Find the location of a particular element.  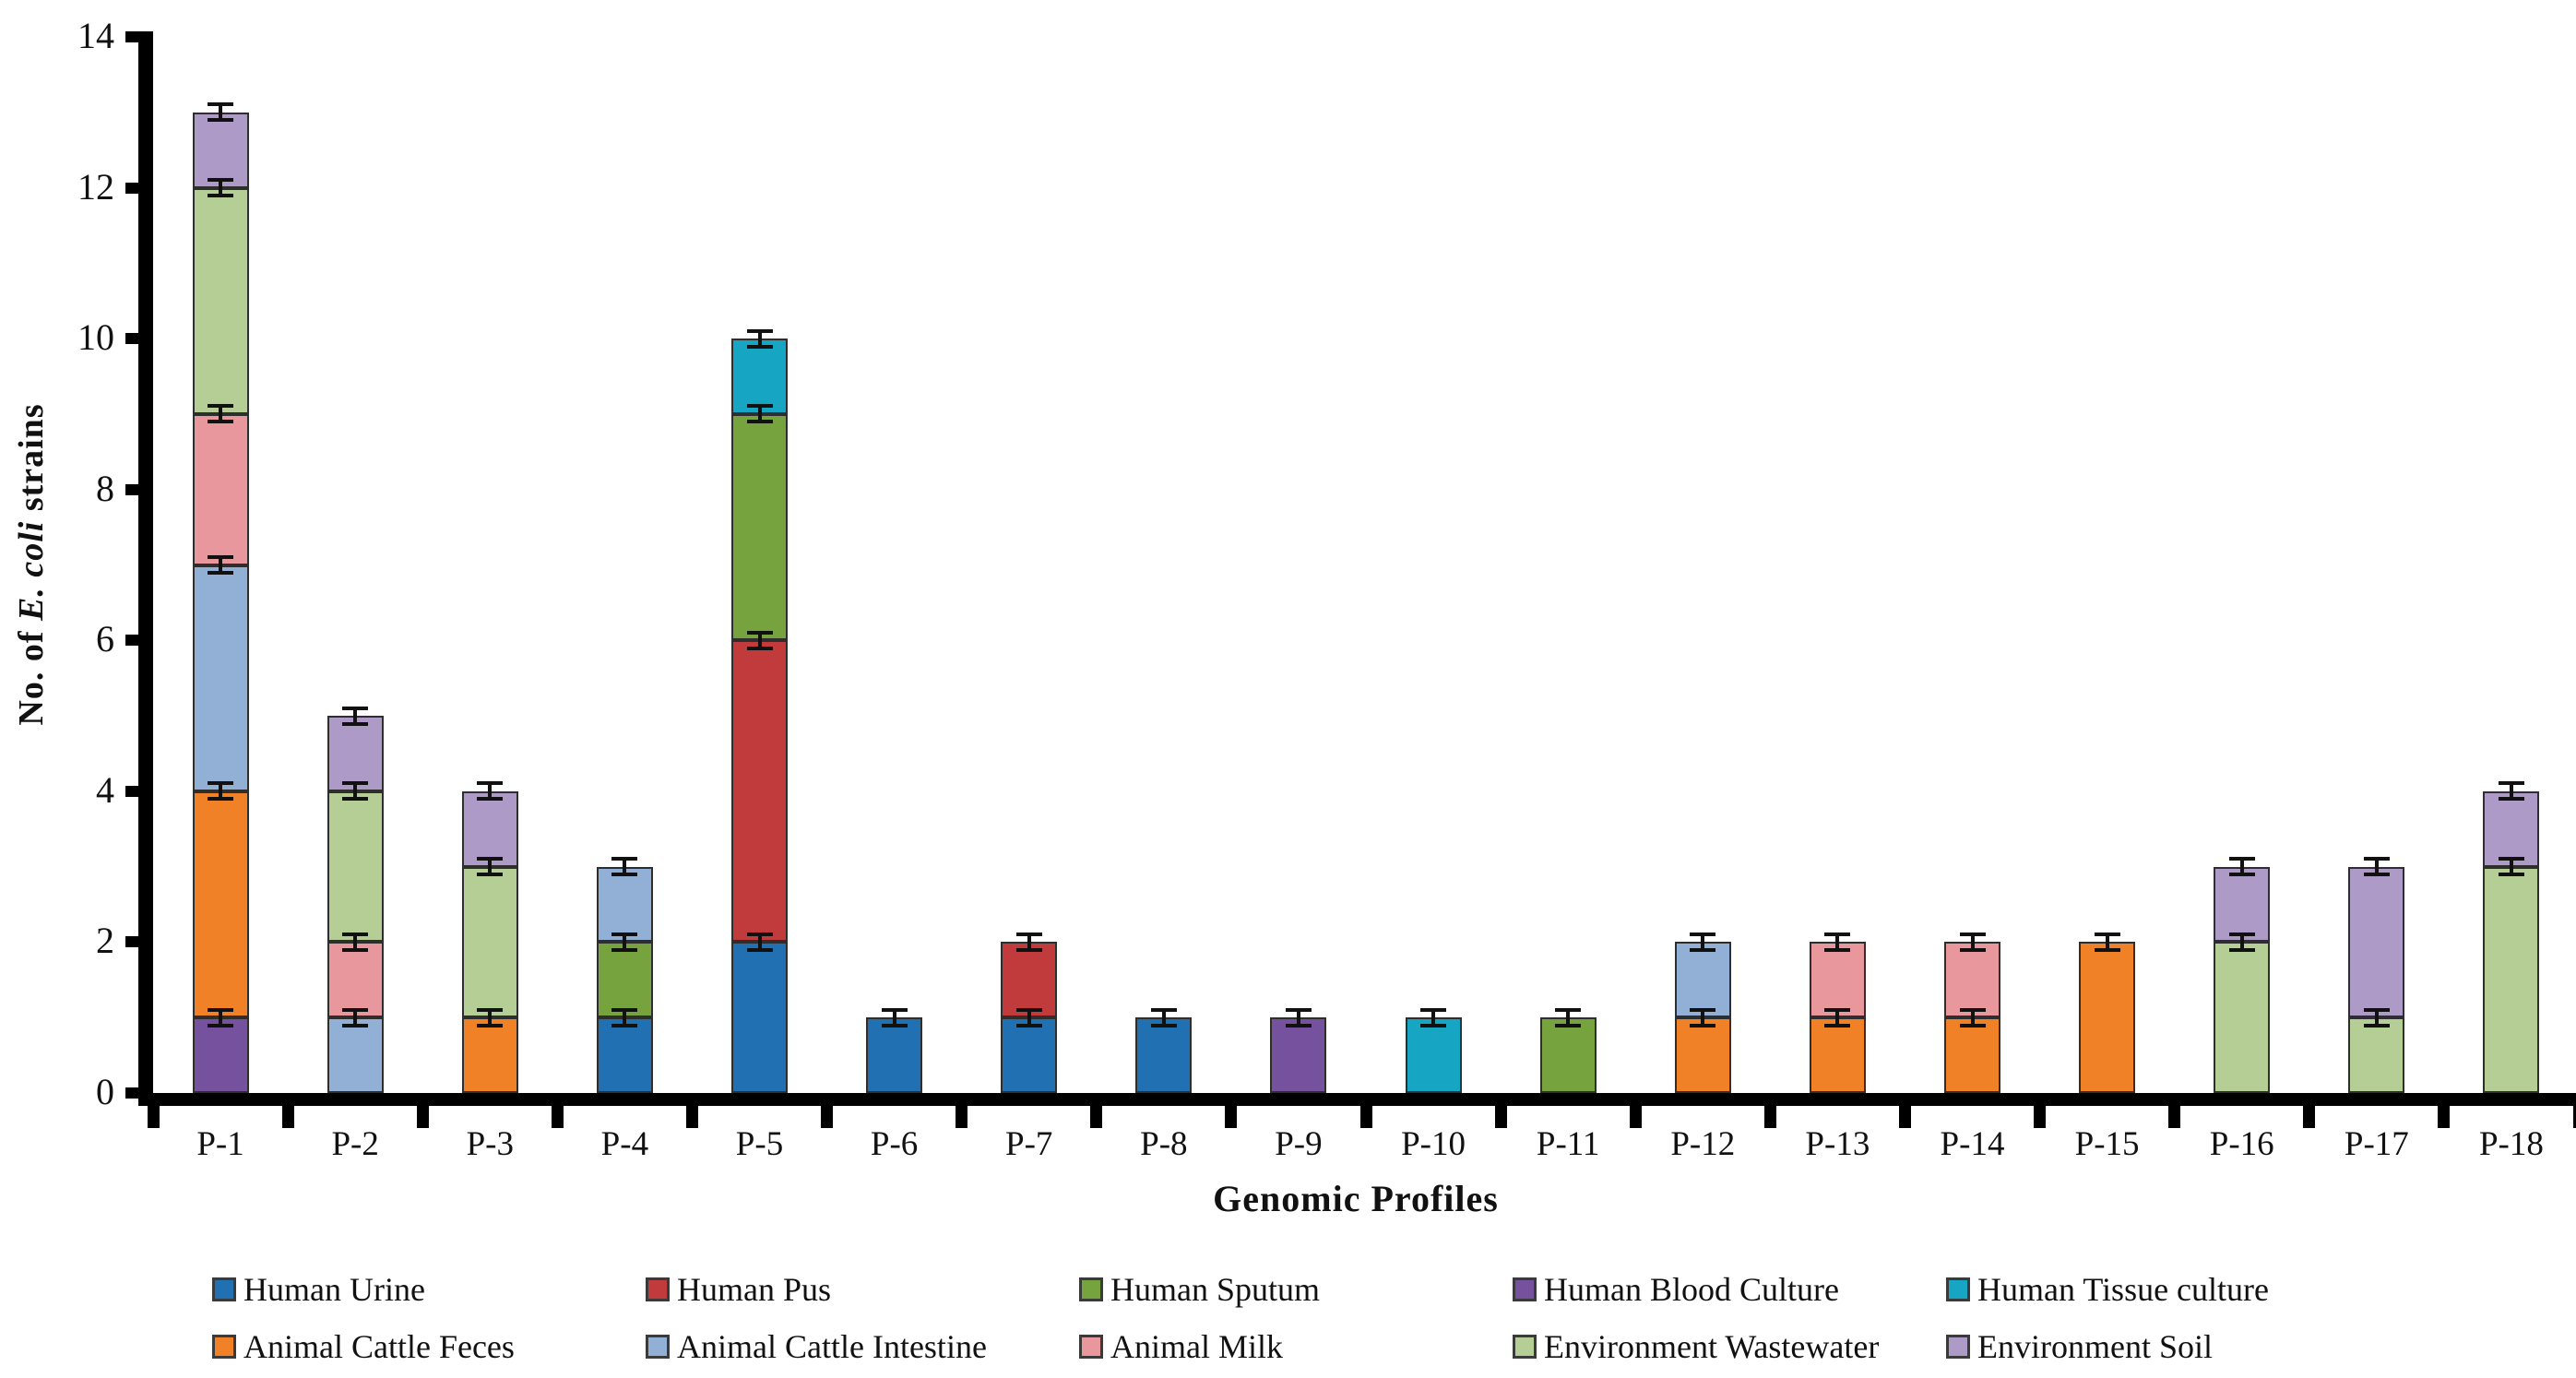

legend-label: Human Pus is located at coordinates (754, 1289).